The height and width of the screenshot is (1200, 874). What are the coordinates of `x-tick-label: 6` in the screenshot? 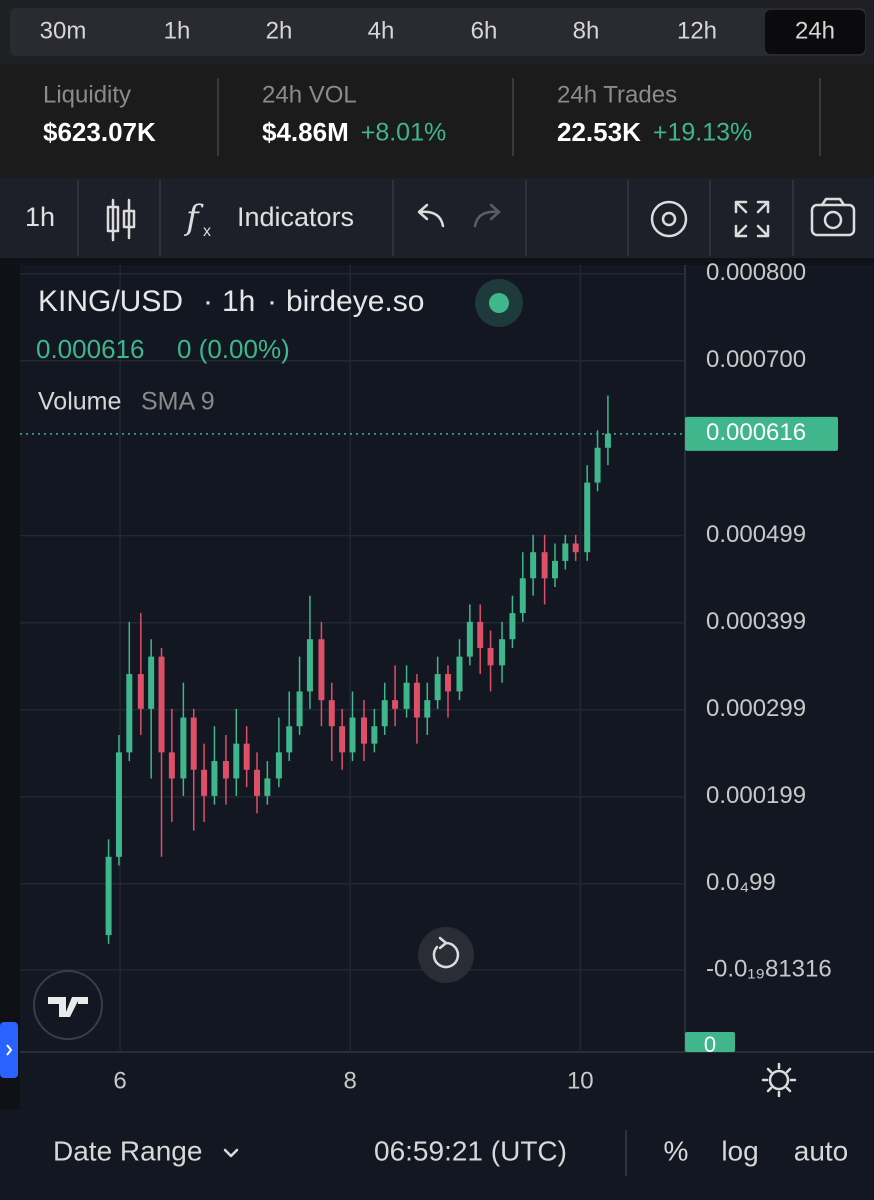 It's located at (119, 1080).